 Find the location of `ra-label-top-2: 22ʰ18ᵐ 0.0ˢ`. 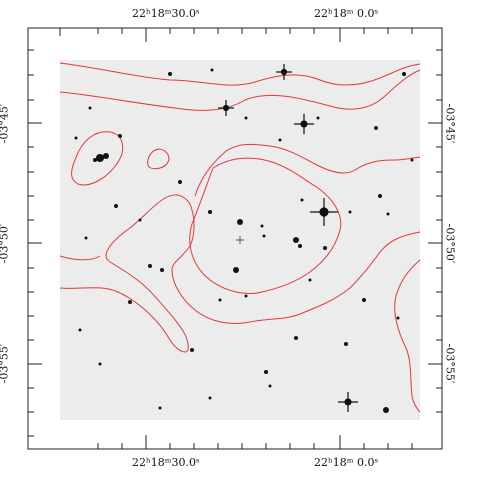

ra-label-top-2: 22ʰ18ᵐ 0.0ˢ is located at coordinates (346, 13).